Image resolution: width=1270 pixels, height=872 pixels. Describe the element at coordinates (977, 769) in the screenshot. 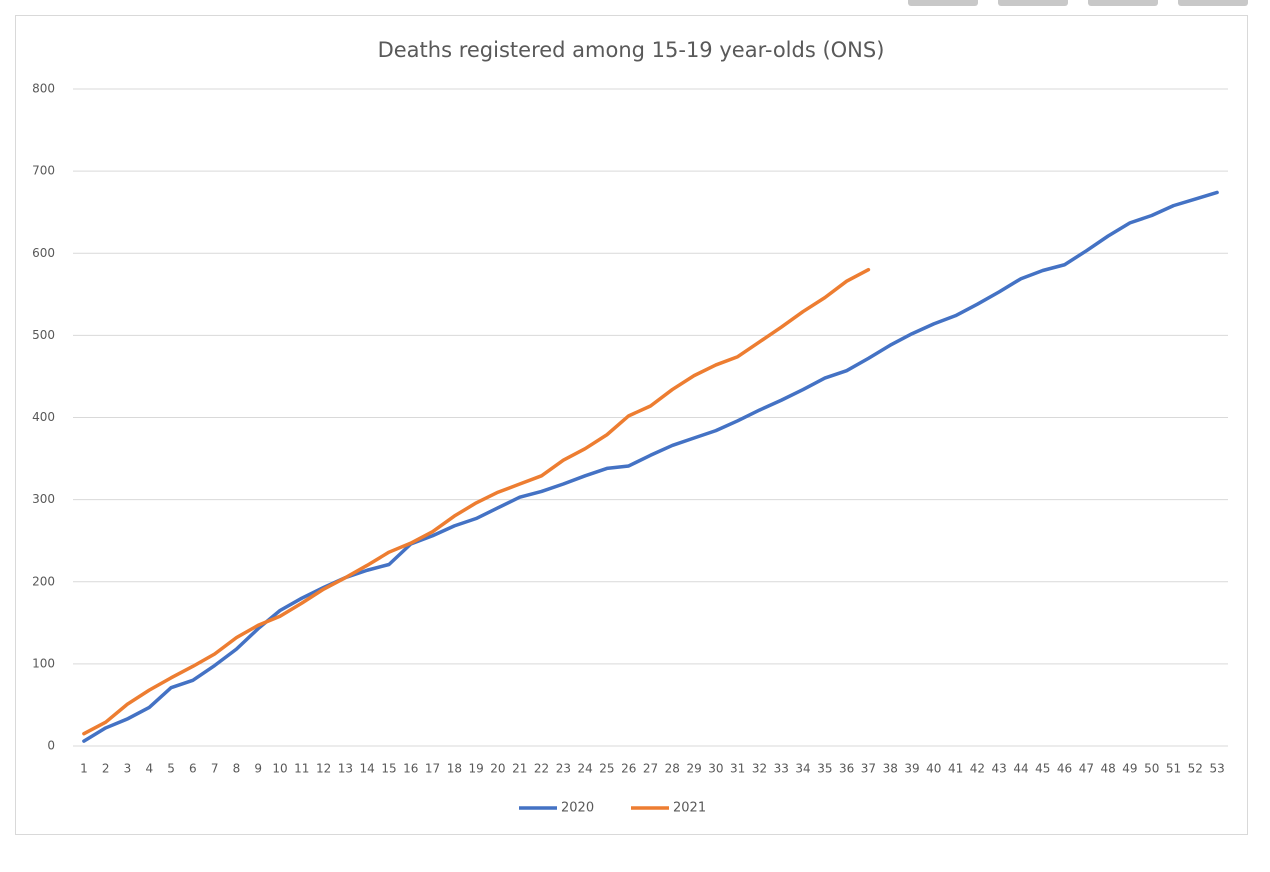

I see `x-tick-label: 42` at that location.